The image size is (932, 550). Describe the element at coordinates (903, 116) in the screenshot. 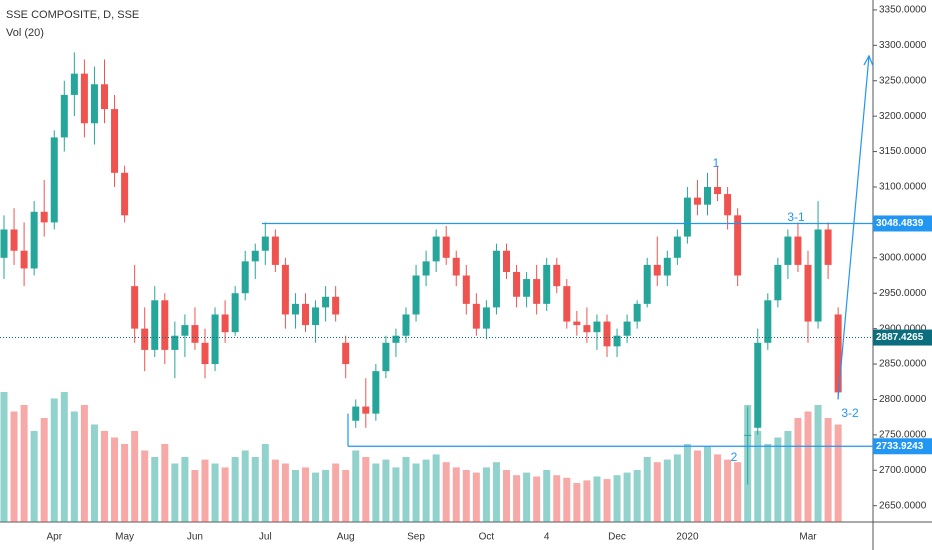

I see `y-tick-label: 3200.0000` at that location.